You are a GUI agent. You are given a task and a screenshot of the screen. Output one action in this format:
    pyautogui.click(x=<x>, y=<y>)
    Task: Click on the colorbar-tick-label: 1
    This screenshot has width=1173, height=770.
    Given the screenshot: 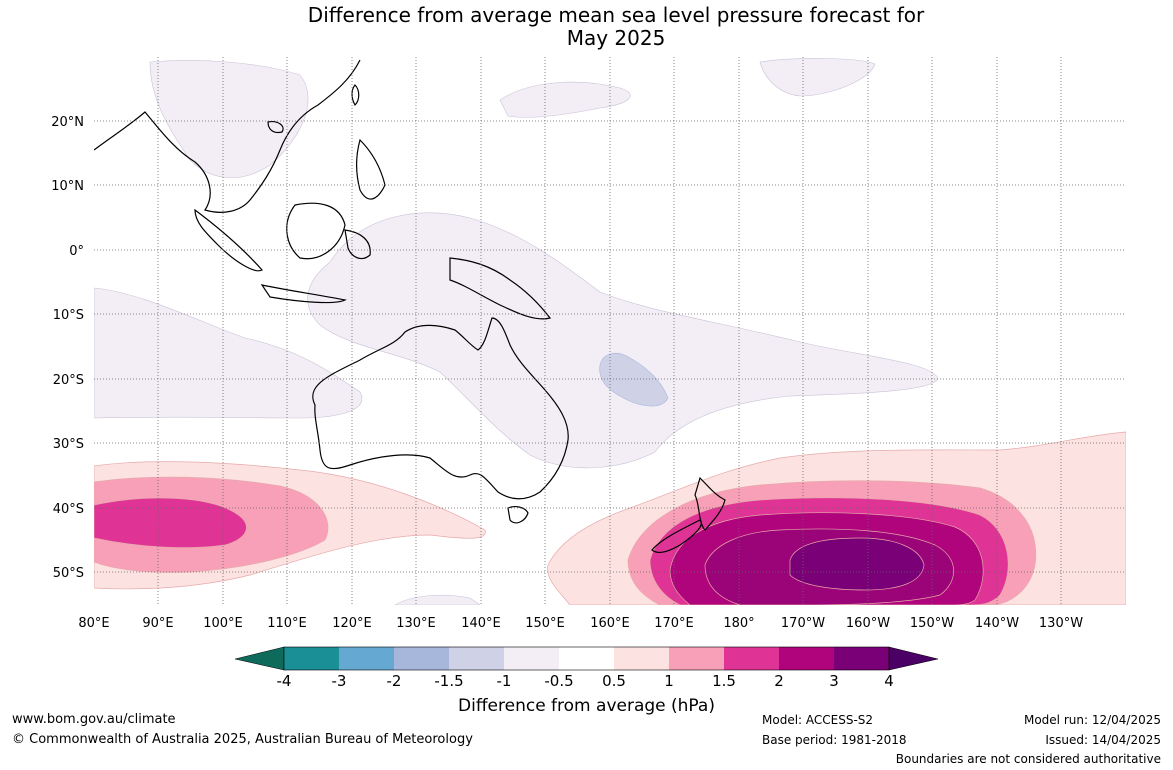 What is the action you would take?
    pyautogui.click(x=669, y=681)
    